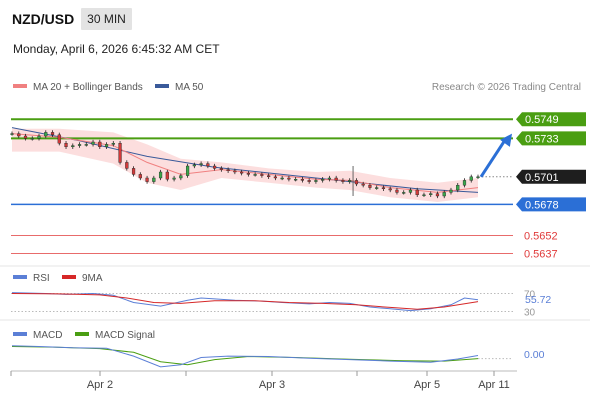 Image resolution: width=590 pixels, height=400 pixels. I want to click on rsi-ma-legend-label: 9MA, so click(92, 278).